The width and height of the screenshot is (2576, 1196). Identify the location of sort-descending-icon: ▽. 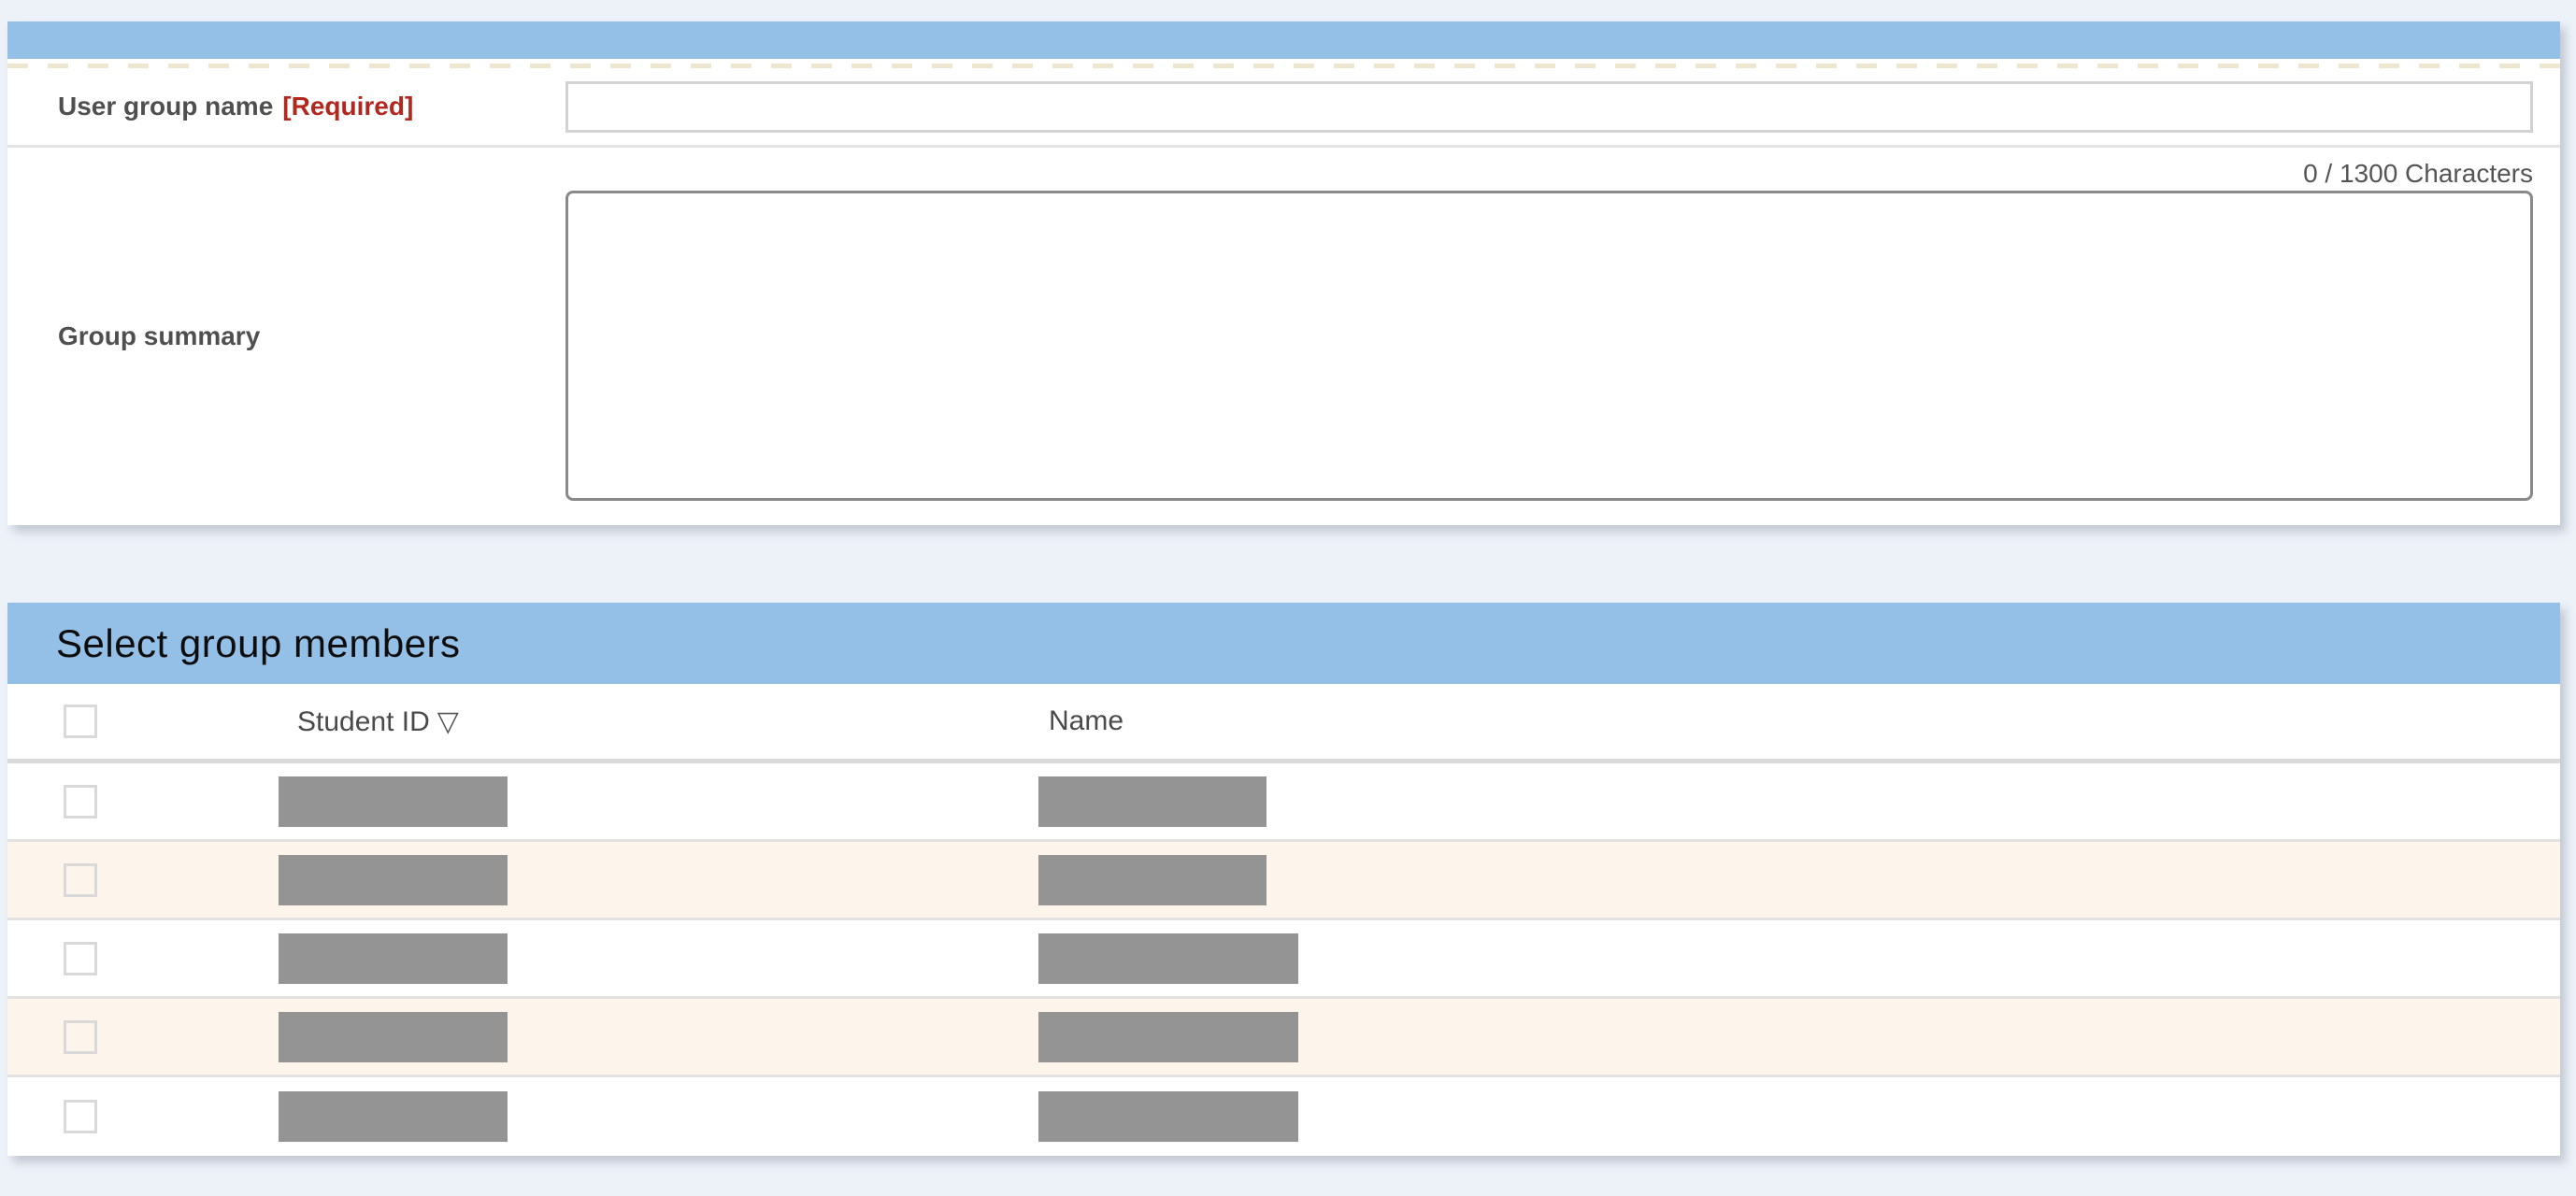
(447, 721).